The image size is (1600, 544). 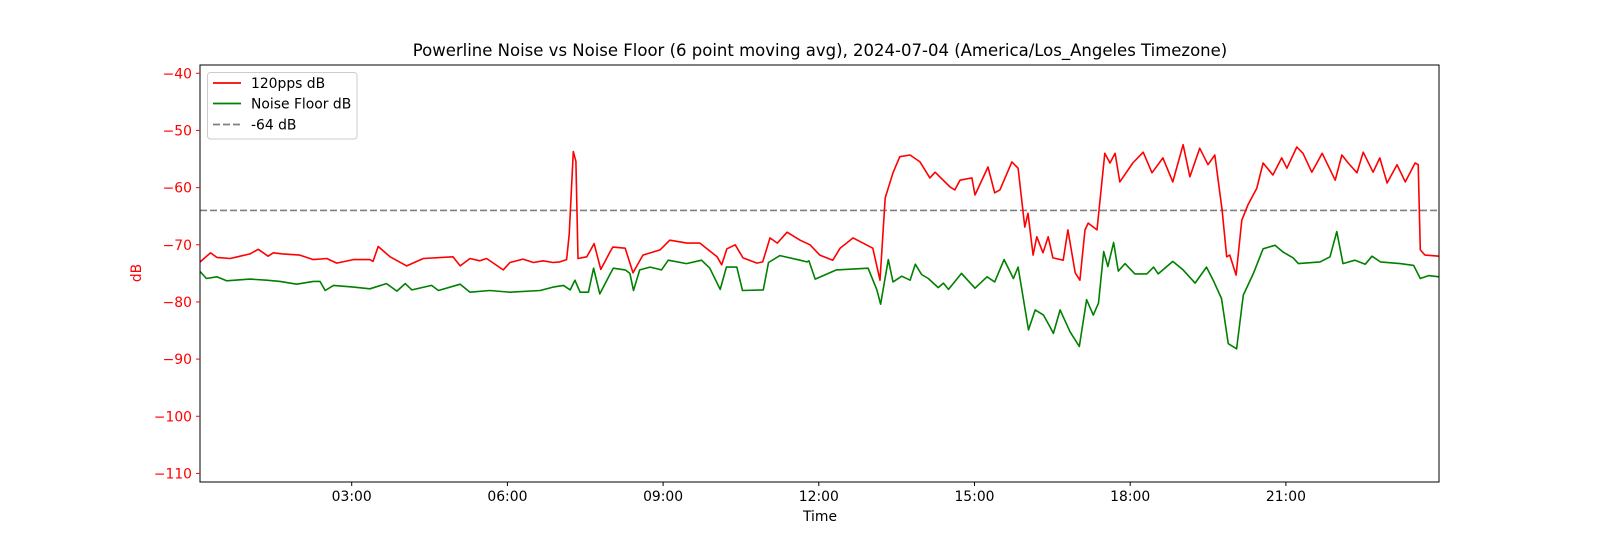 What do you see at coordinates (177, 131) in the screenshot?
I see `y-tick-label: −50` at bounding box center [177, 131].